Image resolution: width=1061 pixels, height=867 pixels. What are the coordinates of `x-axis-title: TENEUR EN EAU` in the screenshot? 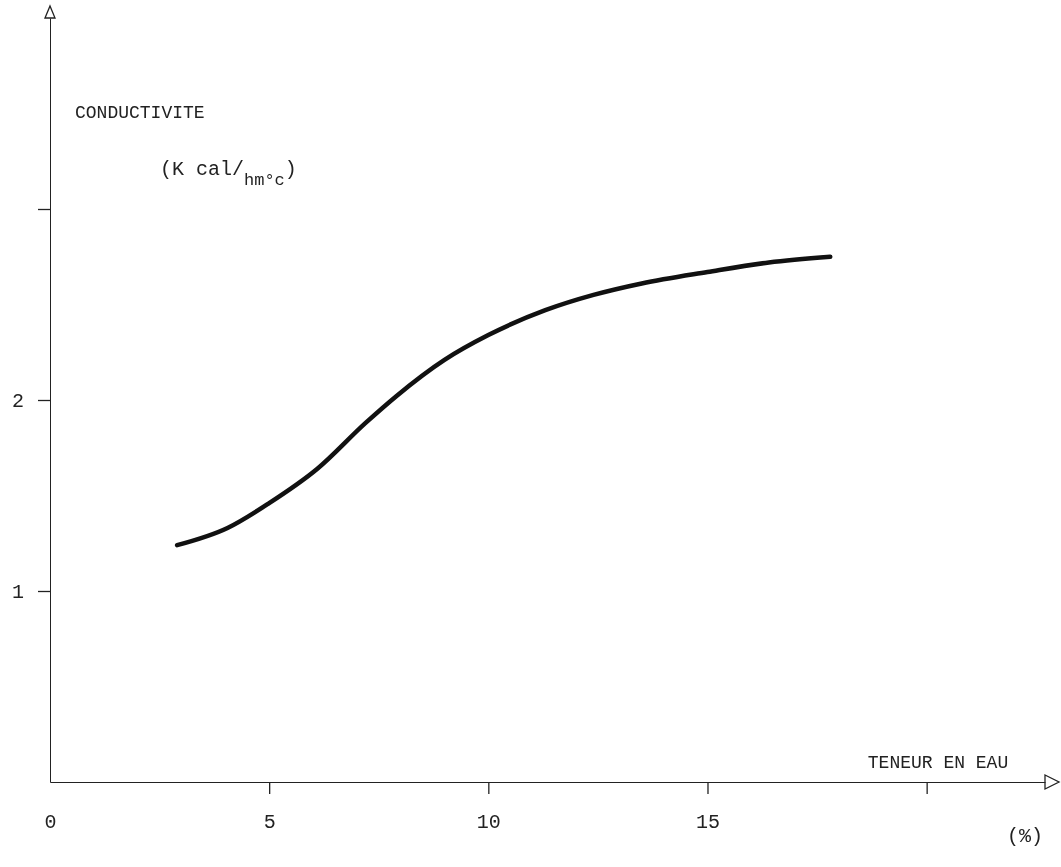 It's located at (938, 763).